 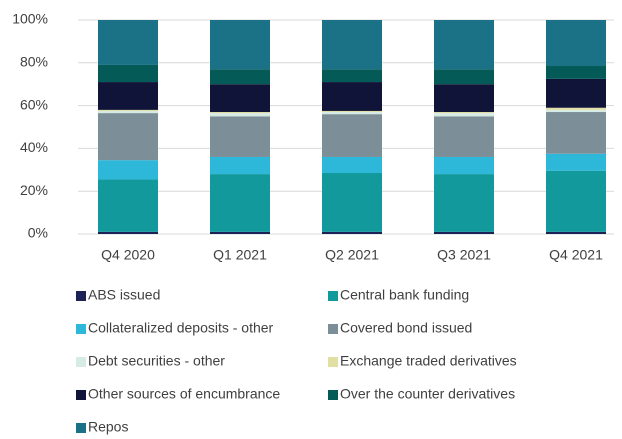 I want to click on legend-label: Central bank funding, so click(x=404, y=295).